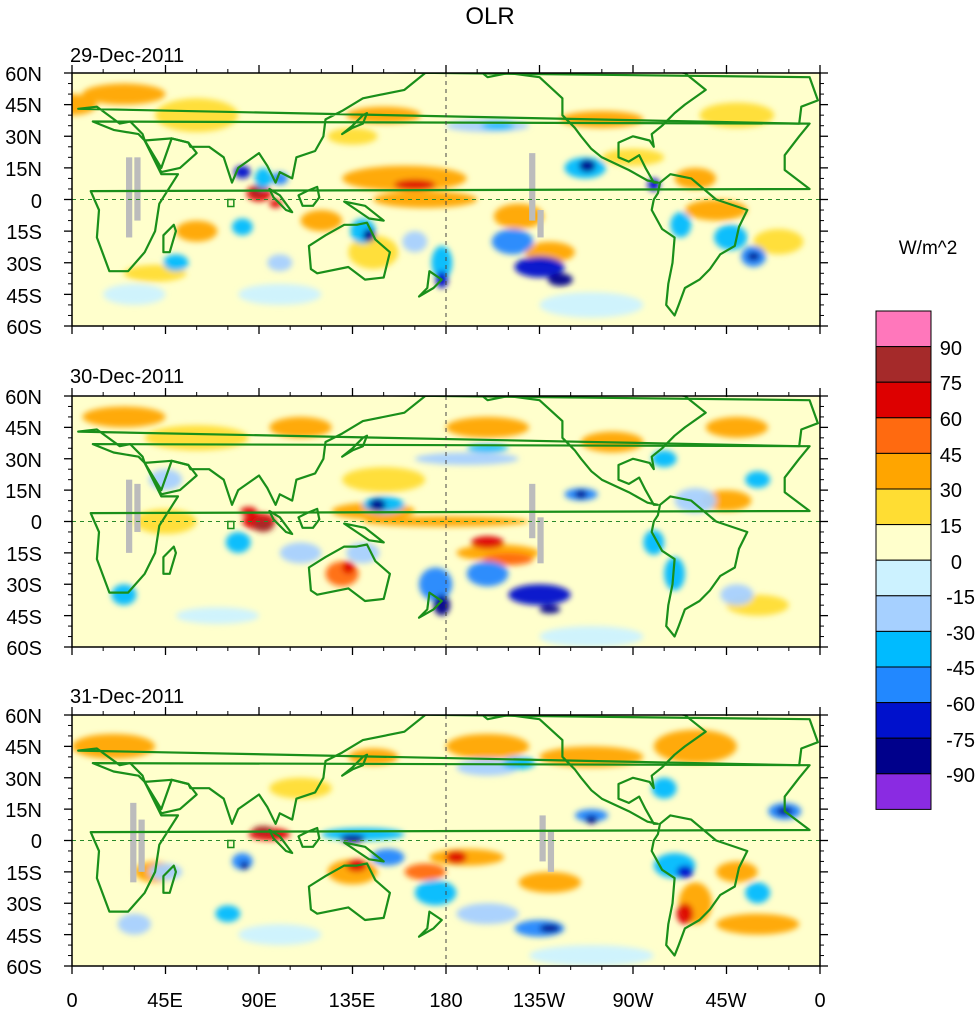 The height and width of the screenshot is (1014, 980). Describe the element at coordinates (342, 842) in the screenshot. I see `missing-data` at that location.